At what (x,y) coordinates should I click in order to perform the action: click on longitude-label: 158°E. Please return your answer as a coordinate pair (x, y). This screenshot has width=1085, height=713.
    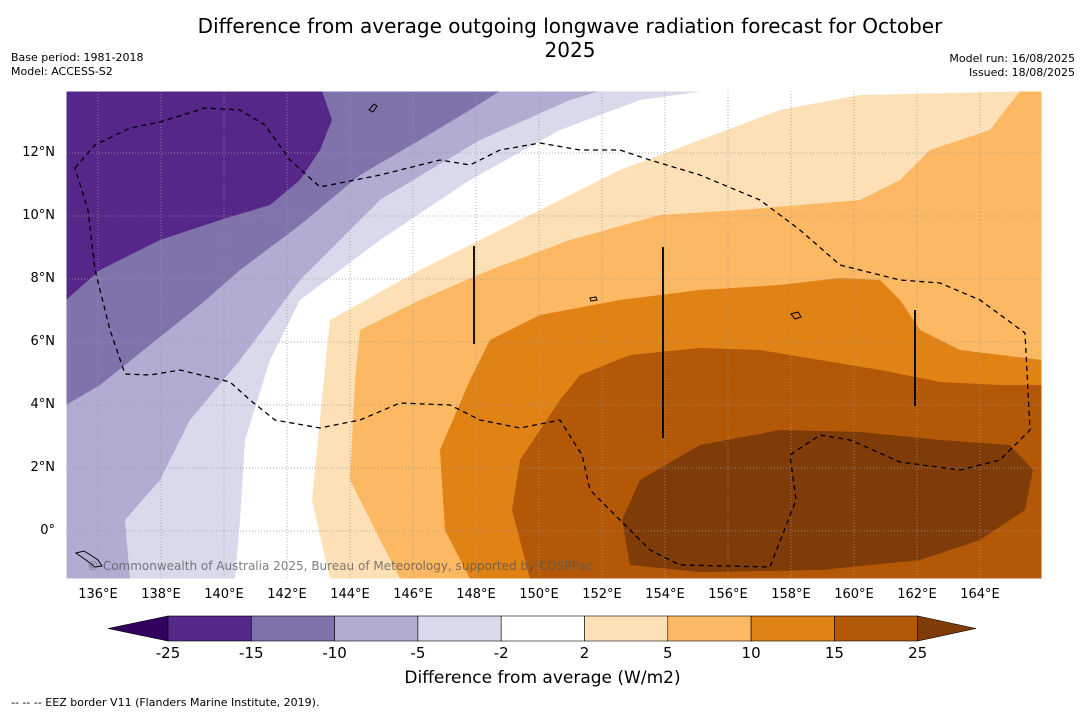
    Looking at the image, I should click on (791, 594).